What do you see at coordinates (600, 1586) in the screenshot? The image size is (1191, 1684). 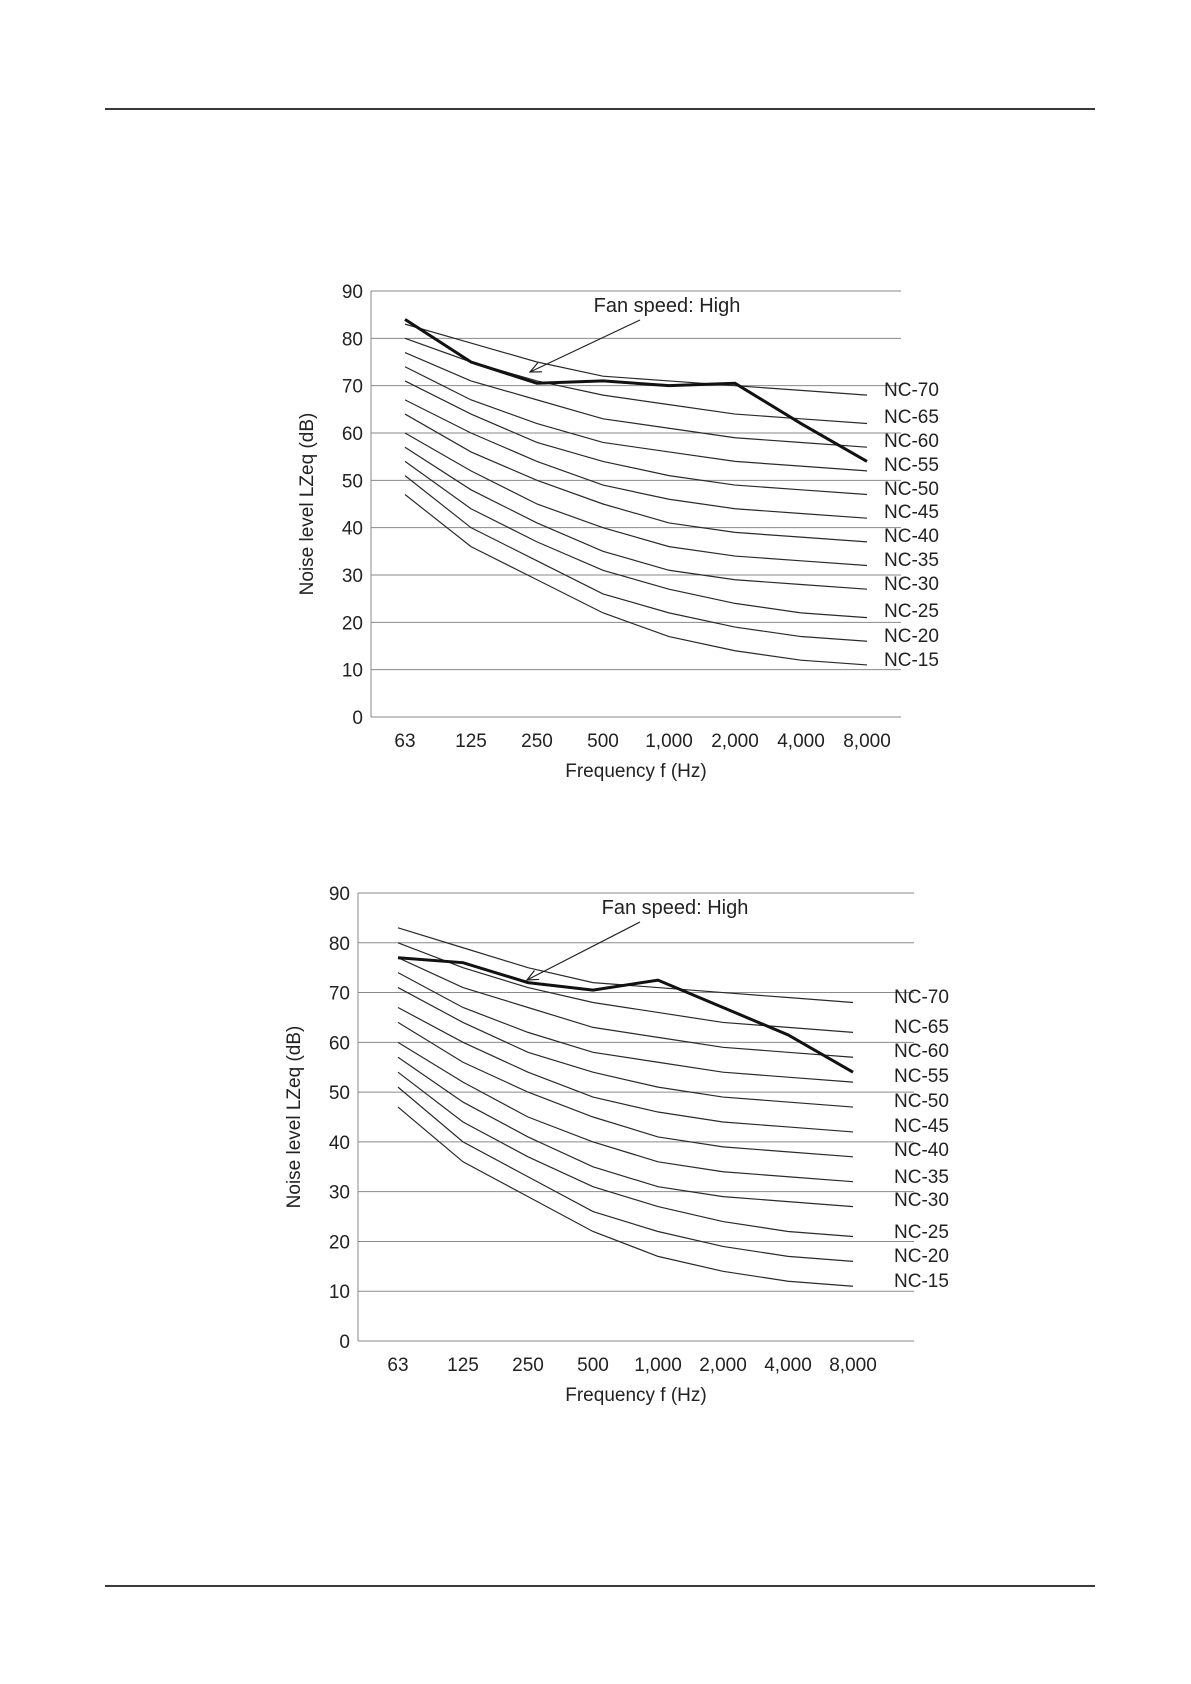 I see `footer-rule` at bounding box center [600, 1586].